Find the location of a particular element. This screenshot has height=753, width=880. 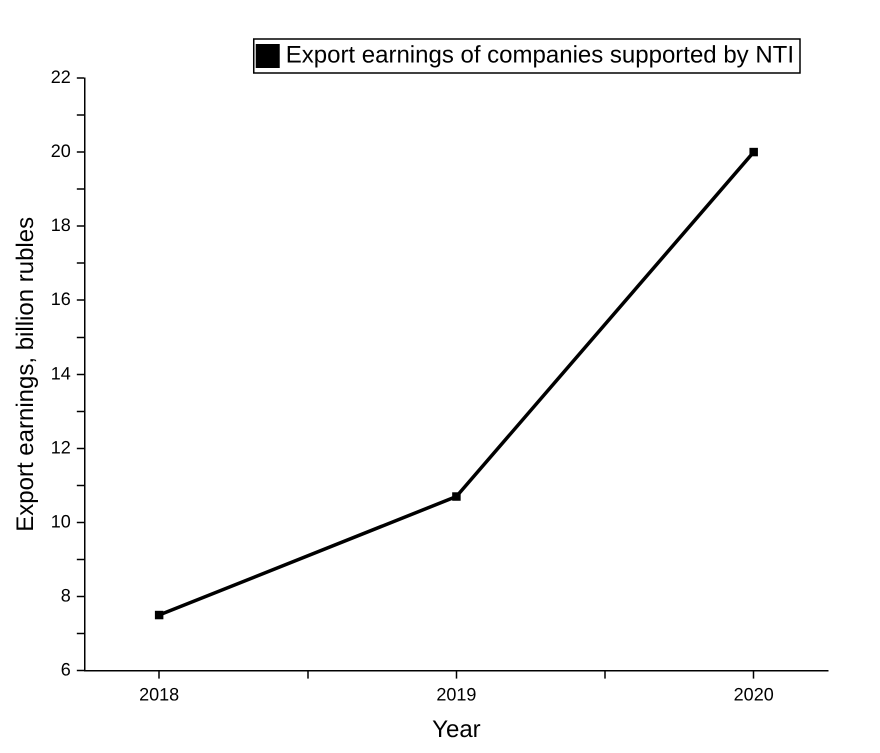

x-tick-label: 2019 is located at coordinates (456, 694).